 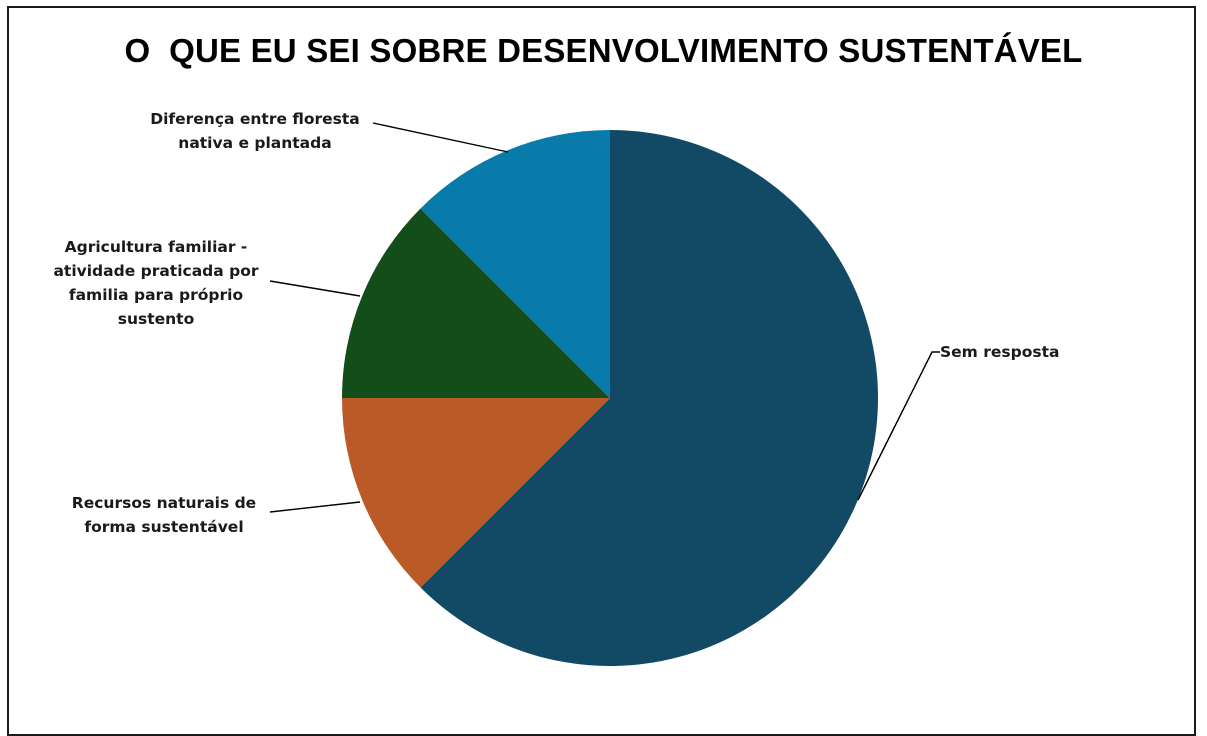 I want to click on pie-slice-agricultura-familiar-atividade-praticada, so click(x=476, y=303).